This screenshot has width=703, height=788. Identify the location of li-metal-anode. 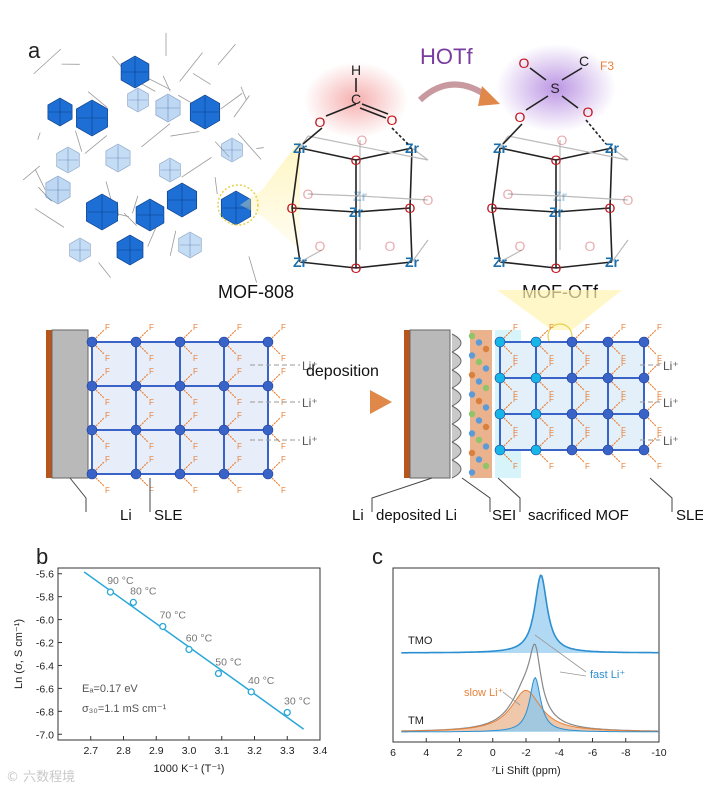
(430, 404).